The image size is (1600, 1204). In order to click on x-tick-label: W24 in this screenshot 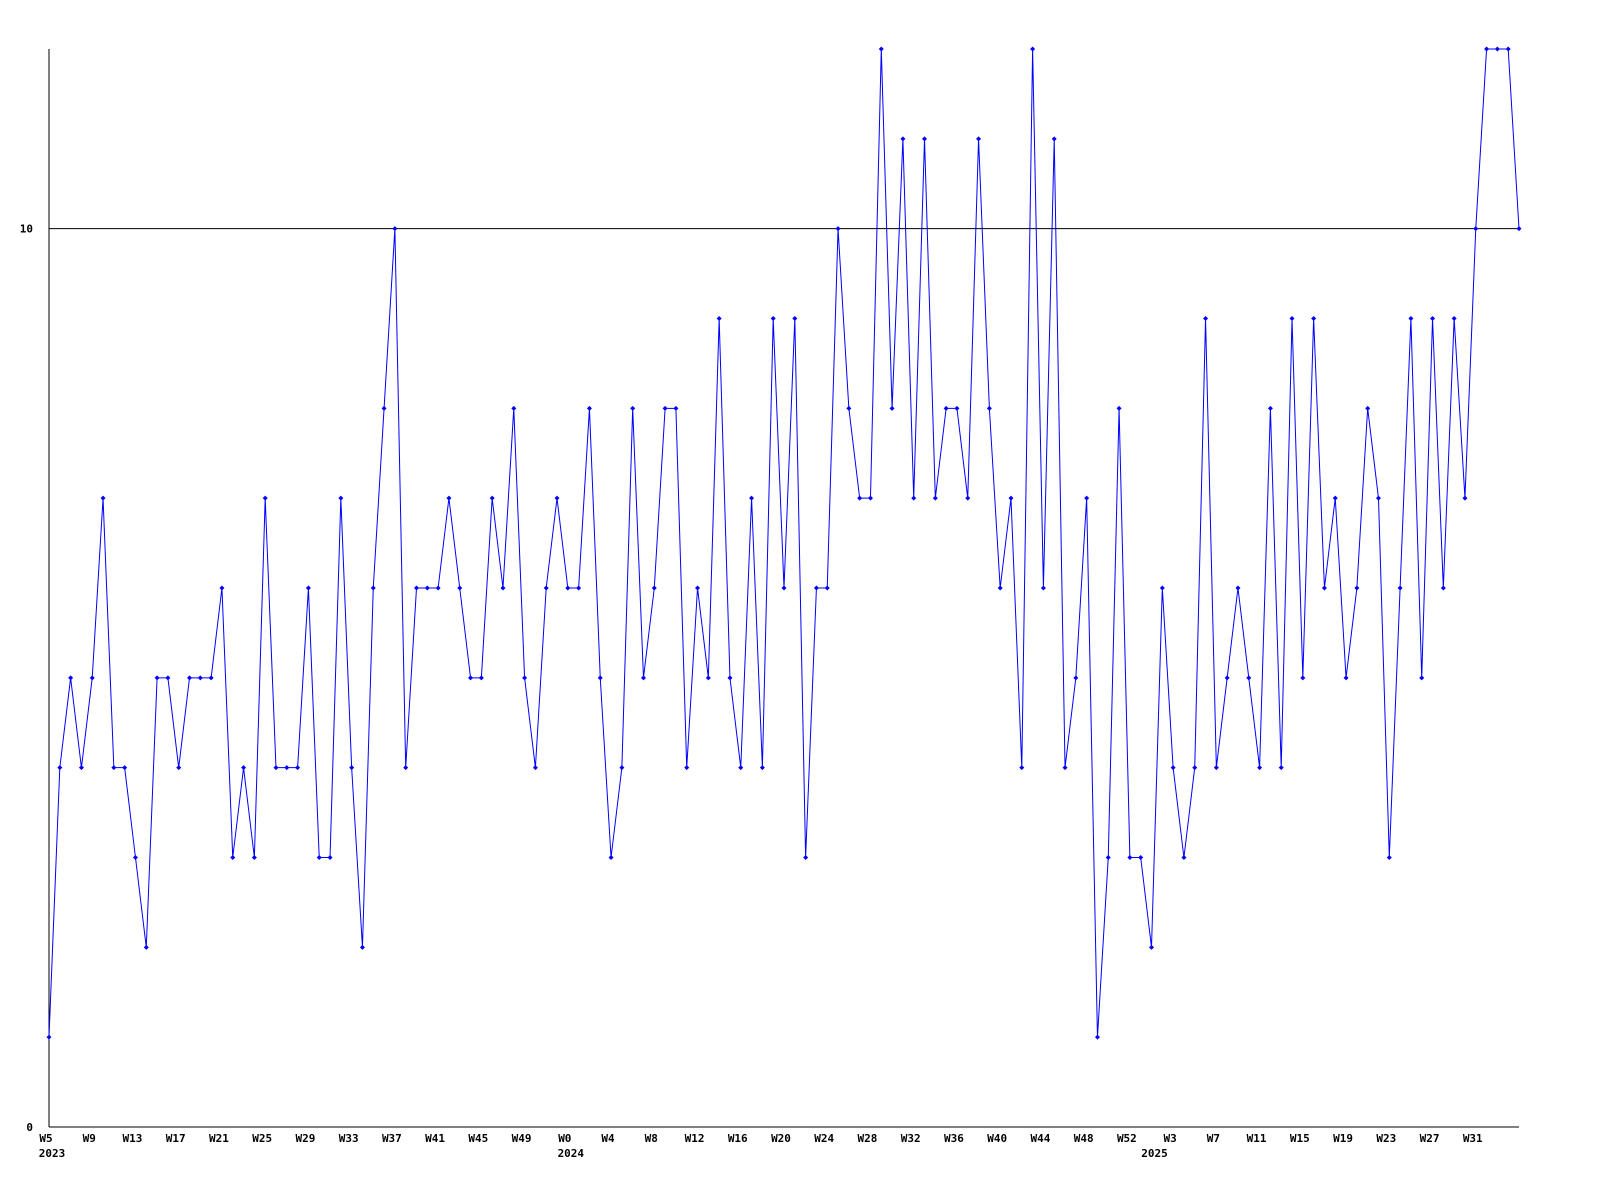, I will do `click(824, 1138)`.